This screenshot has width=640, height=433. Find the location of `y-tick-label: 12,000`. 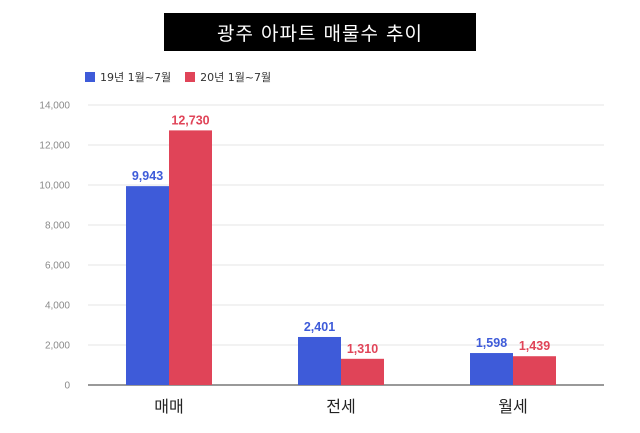

y-tick-label: 12,000 is located at coordinates (54, 146).